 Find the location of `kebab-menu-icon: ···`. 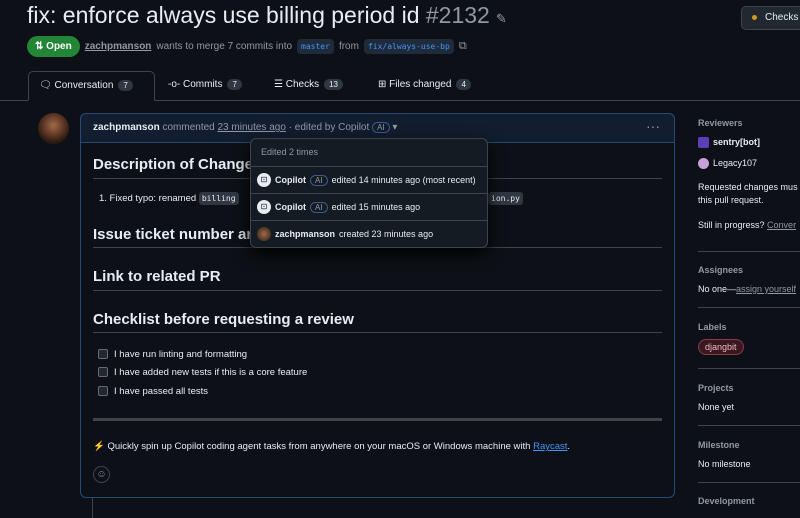

kebab-menu-icon: ··· is located at coordinates (653, 126).